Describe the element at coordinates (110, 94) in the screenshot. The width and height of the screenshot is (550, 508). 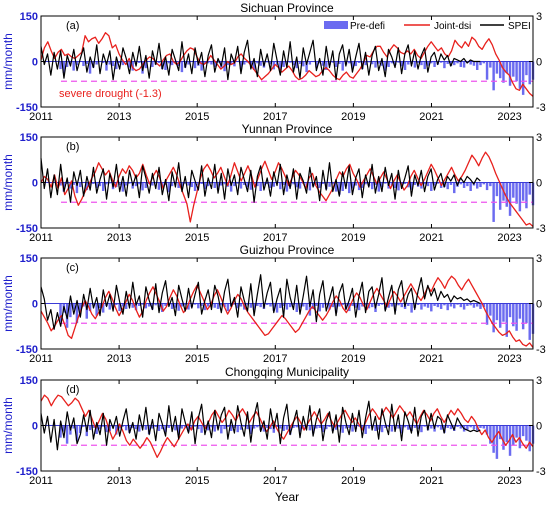
I see `drought-annotation: severe drought (-1.3)` at that location.